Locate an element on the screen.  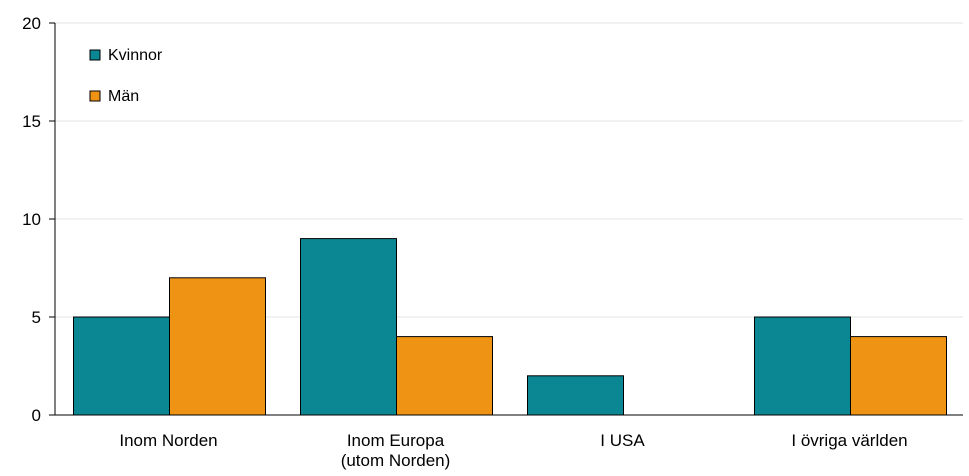
y-tick-label: 5 is located at coordinates (36, 317).